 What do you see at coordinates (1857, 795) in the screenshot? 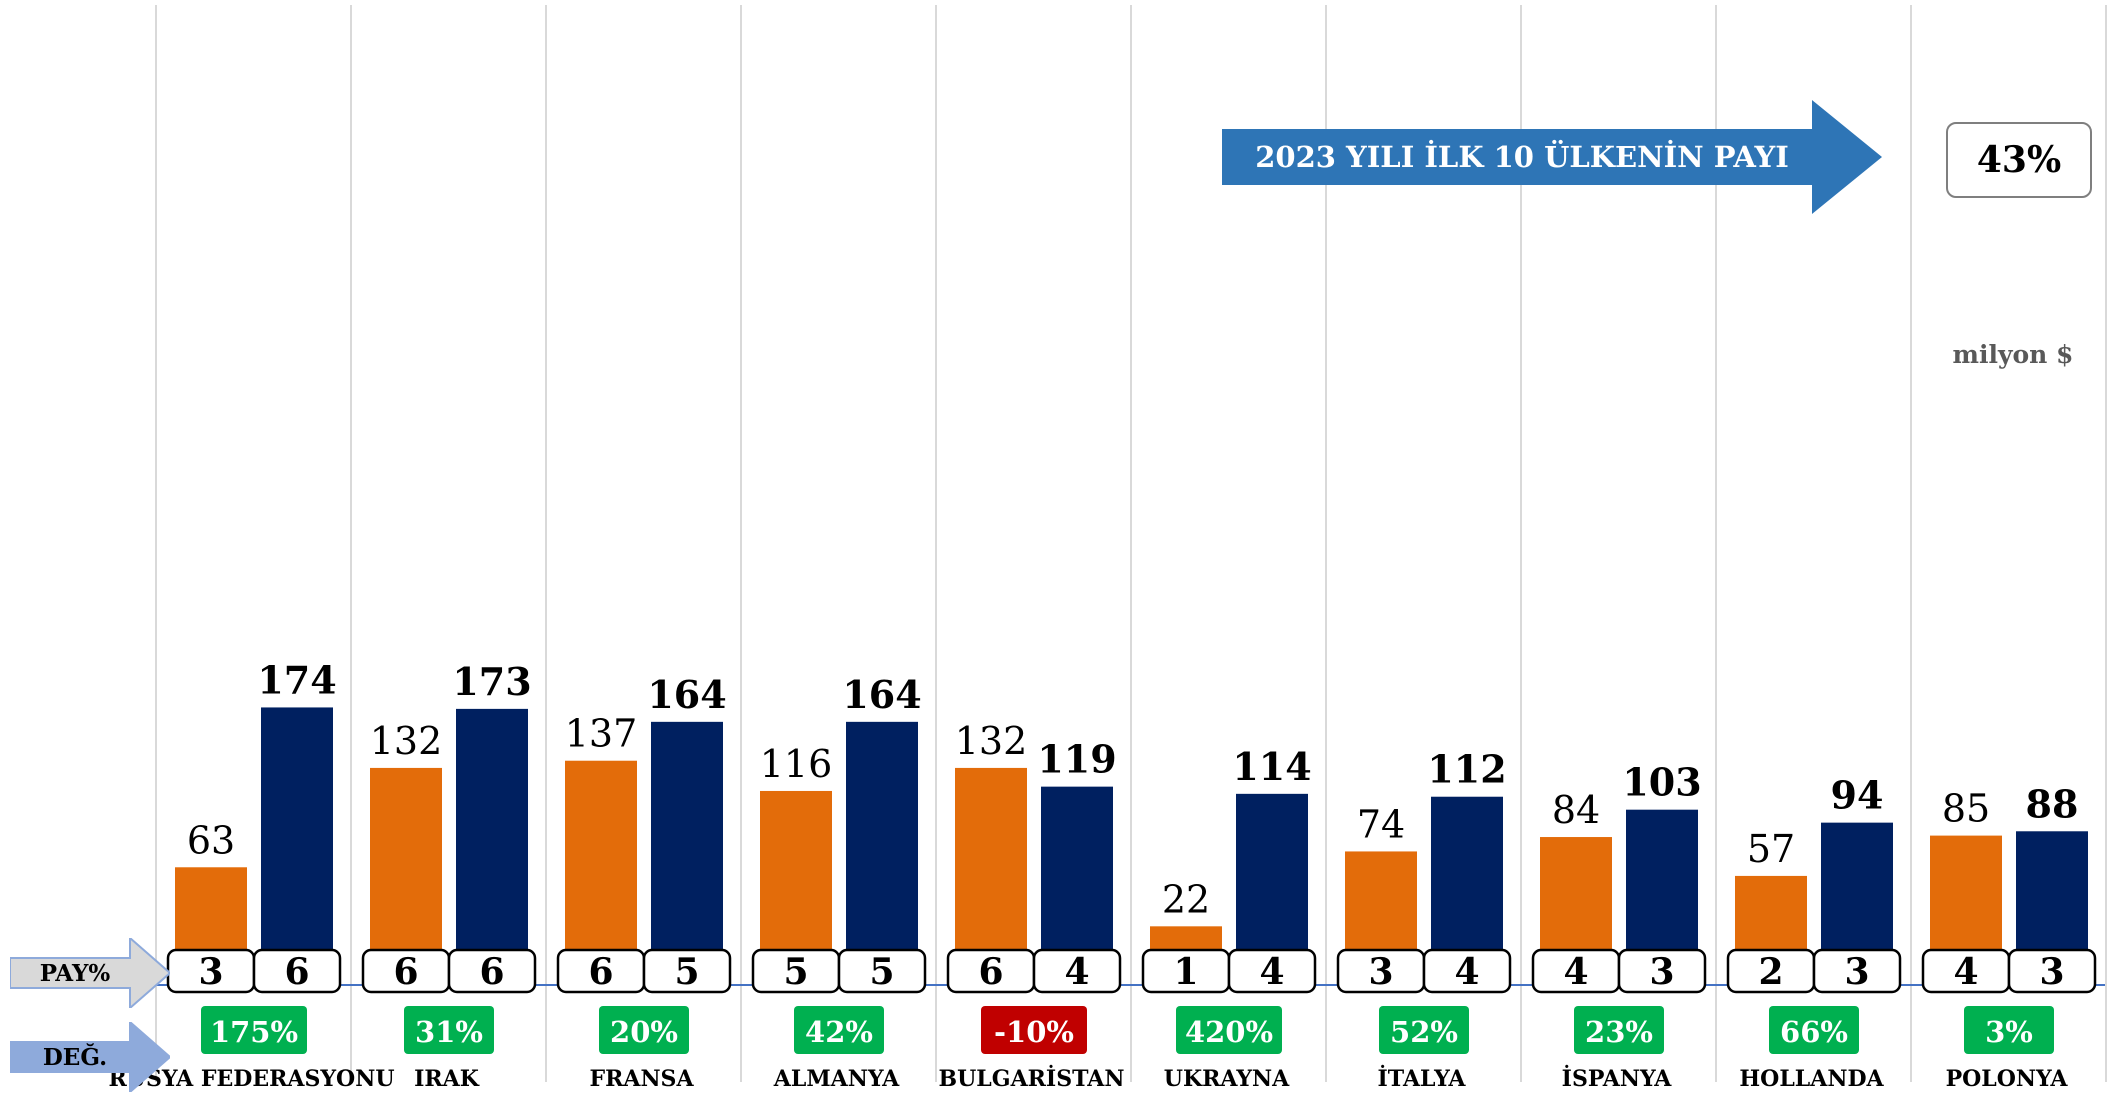
I see `data-label: 94` at bounding box center [1857, 795].